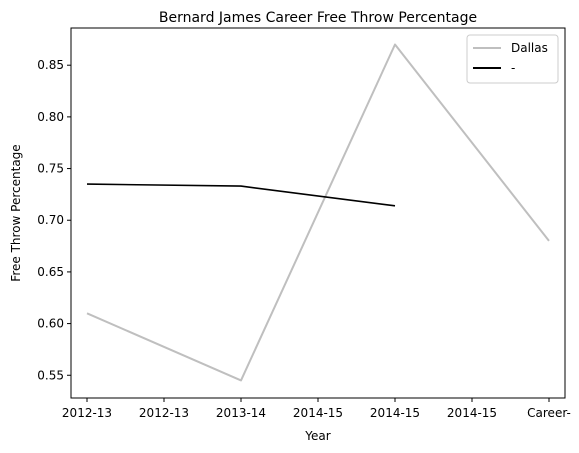  I want to click on y-tick-label: 0.65, so click(50, 272).